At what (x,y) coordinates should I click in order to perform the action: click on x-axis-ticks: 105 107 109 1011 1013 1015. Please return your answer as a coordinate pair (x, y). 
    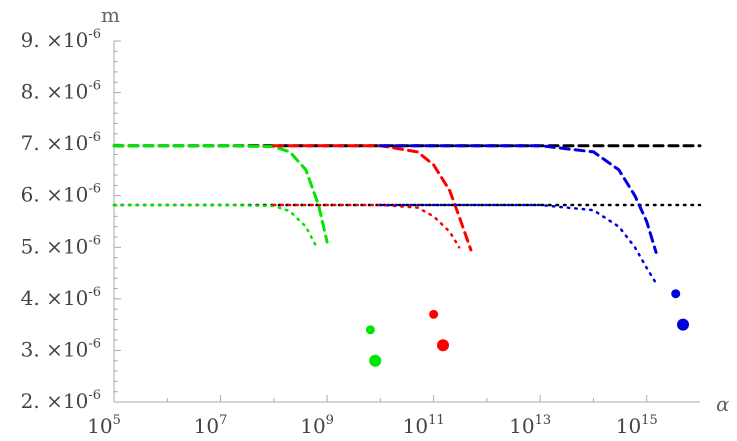
    Looking at the image, I should click on (372, 416).